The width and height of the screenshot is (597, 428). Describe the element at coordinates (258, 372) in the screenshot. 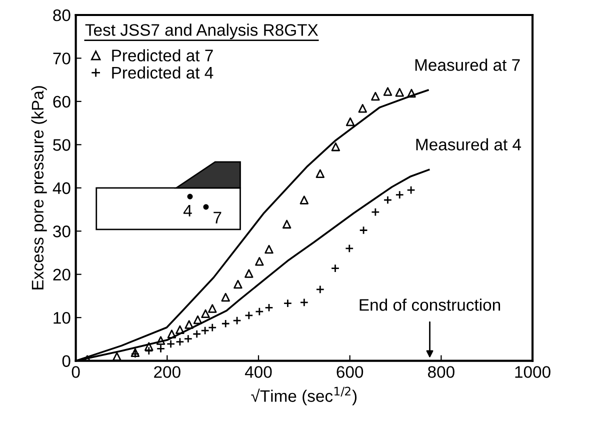

I see `x-tick-label: 400` at that location.